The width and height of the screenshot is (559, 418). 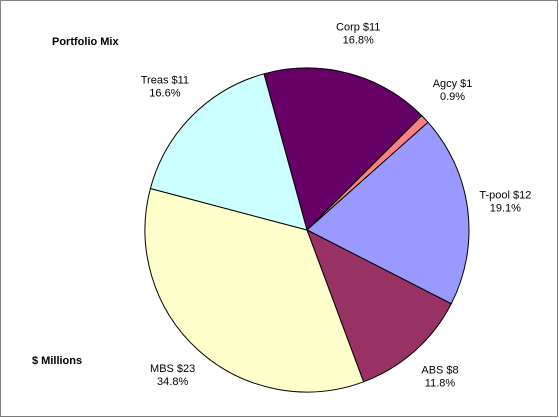 What do you see at coordinates (440, 383) in the screenshot?
I see `value-label: 11.8%` at bounding box center [440, 383].